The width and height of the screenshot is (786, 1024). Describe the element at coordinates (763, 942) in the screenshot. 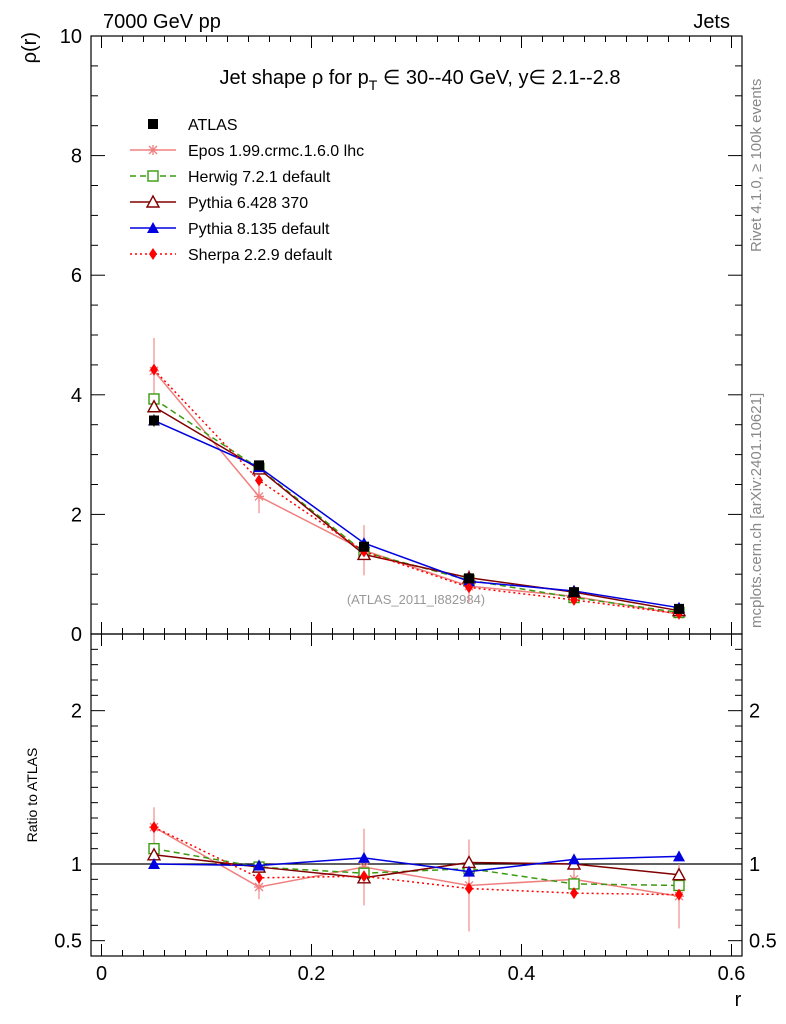

I see `ratio-tick-label-right: 0.5` at that location.